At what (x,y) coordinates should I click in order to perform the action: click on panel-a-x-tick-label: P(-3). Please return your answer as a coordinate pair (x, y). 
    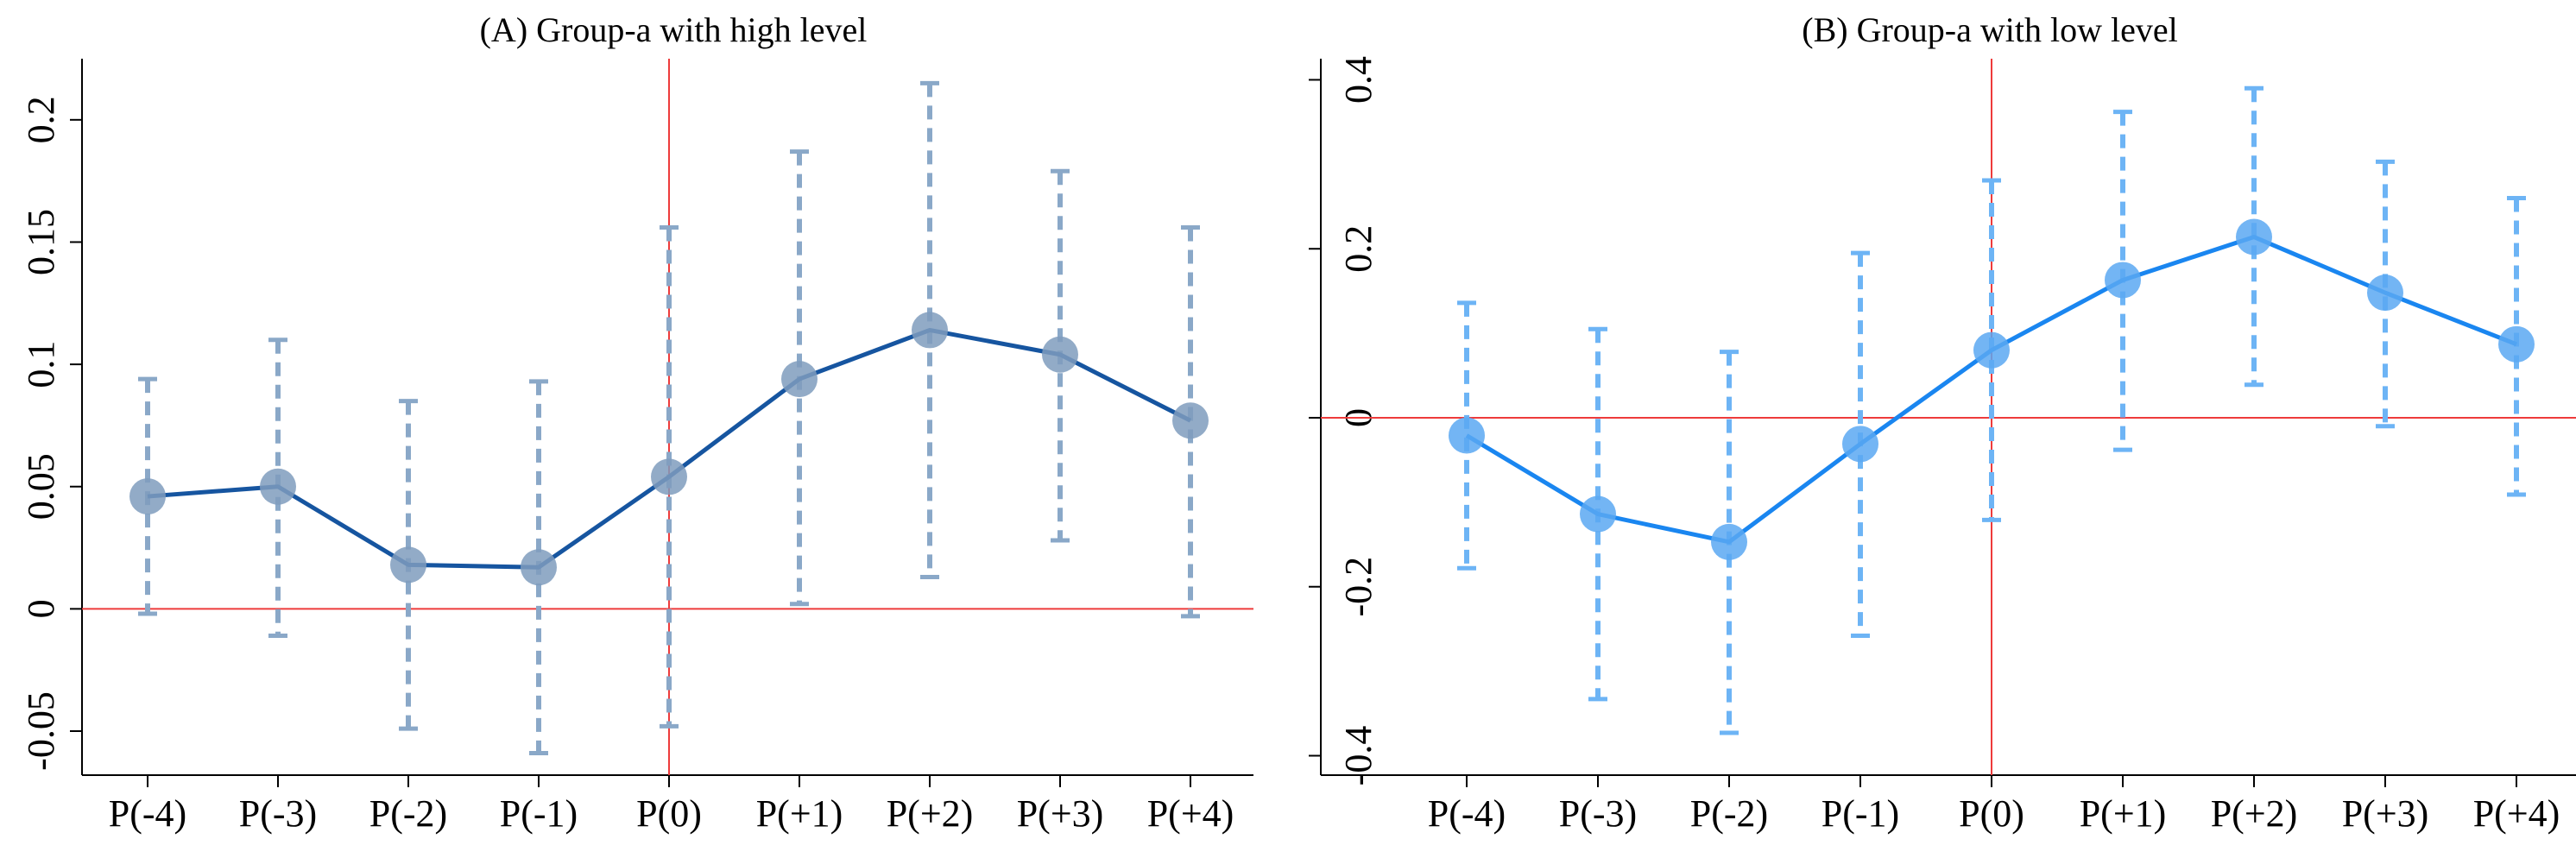
    Looking at the image, I should click on (278, 813).